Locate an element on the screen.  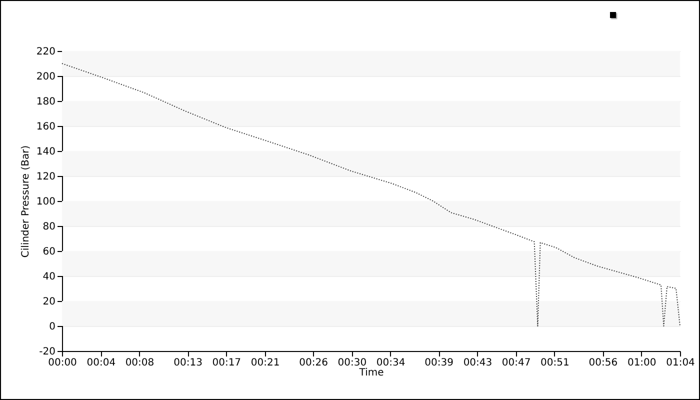
y-tick-label: 80 is located at coordinates (49, 227).